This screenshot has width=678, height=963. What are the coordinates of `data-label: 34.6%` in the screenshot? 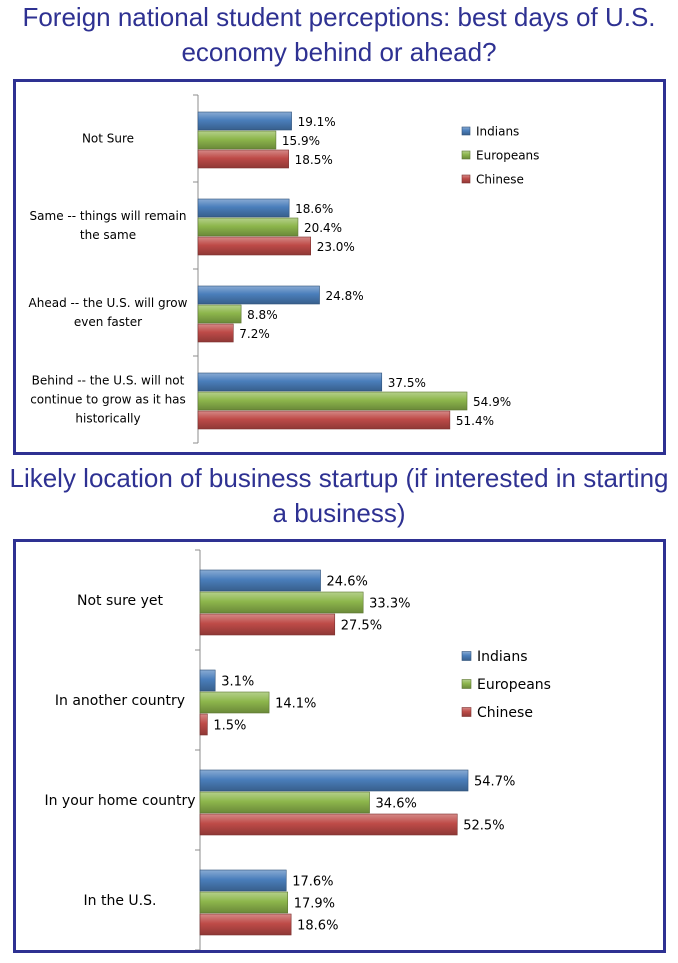 It's located at (396, 804).